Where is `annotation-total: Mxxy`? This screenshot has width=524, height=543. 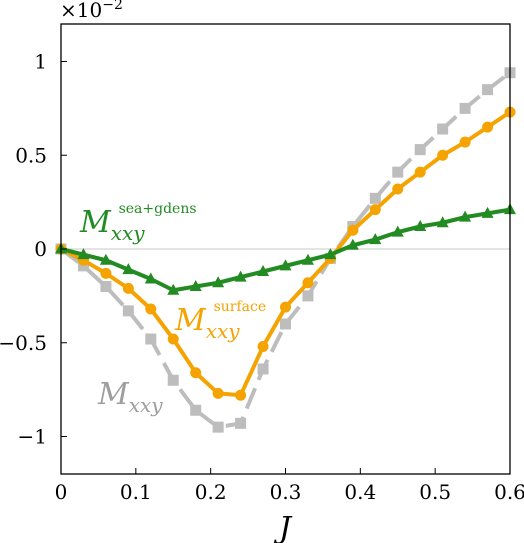
annotation-total: Mxxy is located at coordinates (130, 397).